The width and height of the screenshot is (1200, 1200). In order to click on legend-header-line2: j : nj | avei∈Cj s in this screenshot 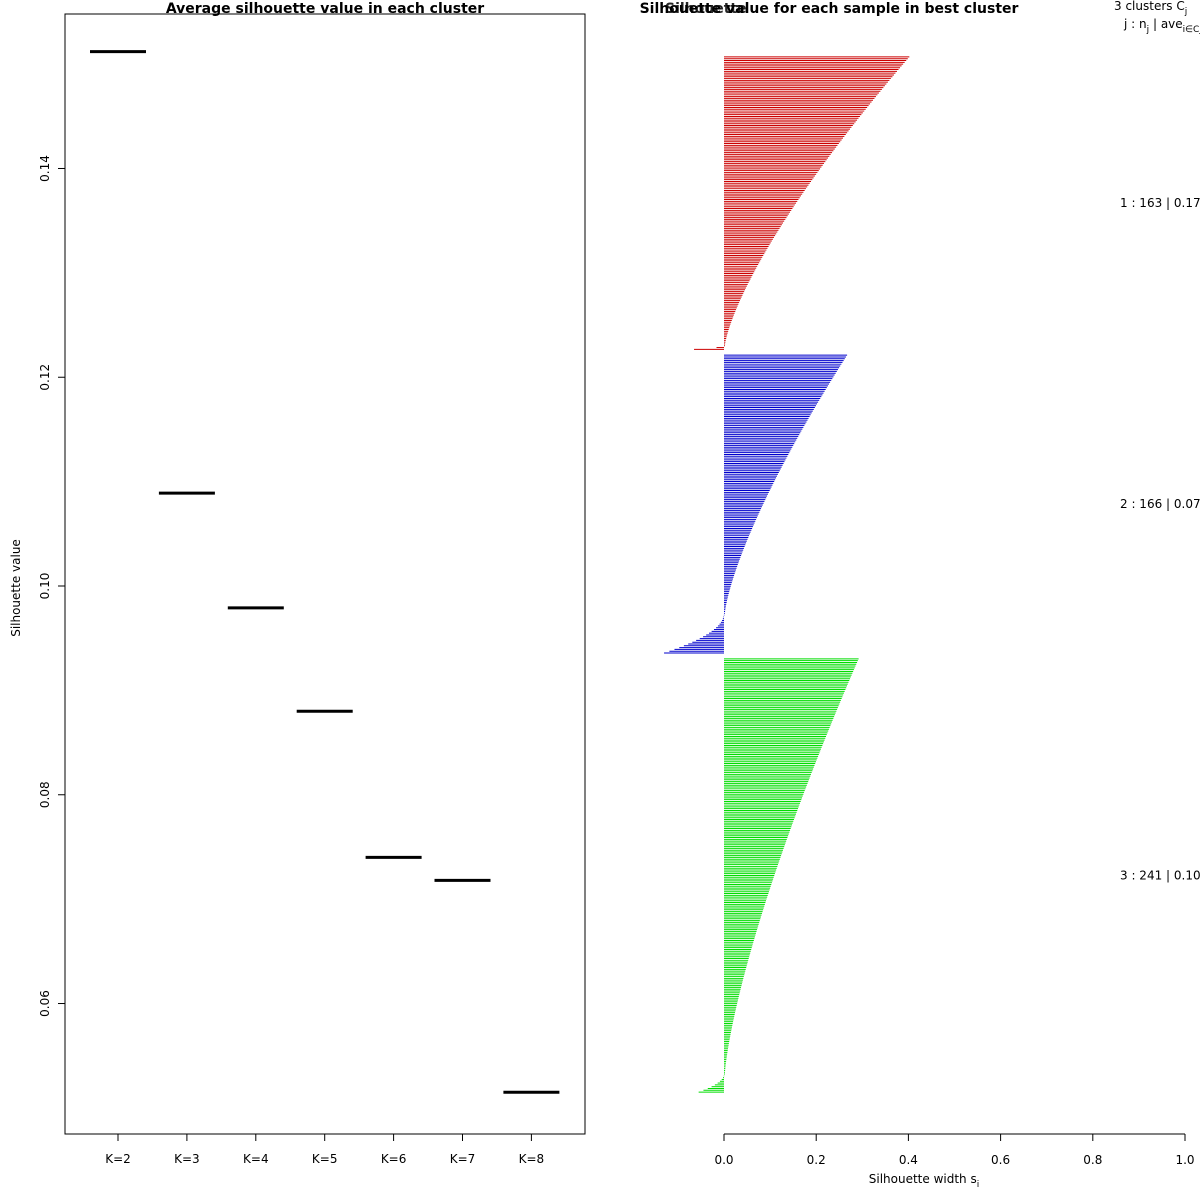, I will do `click(1161, 26)`.